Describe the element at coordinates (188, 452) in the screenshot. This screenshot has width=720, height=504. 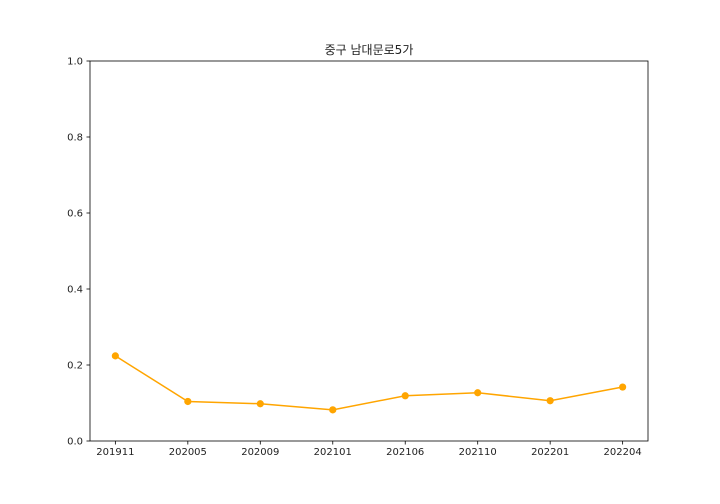
I see `x-tick-label: 202005` at that location.